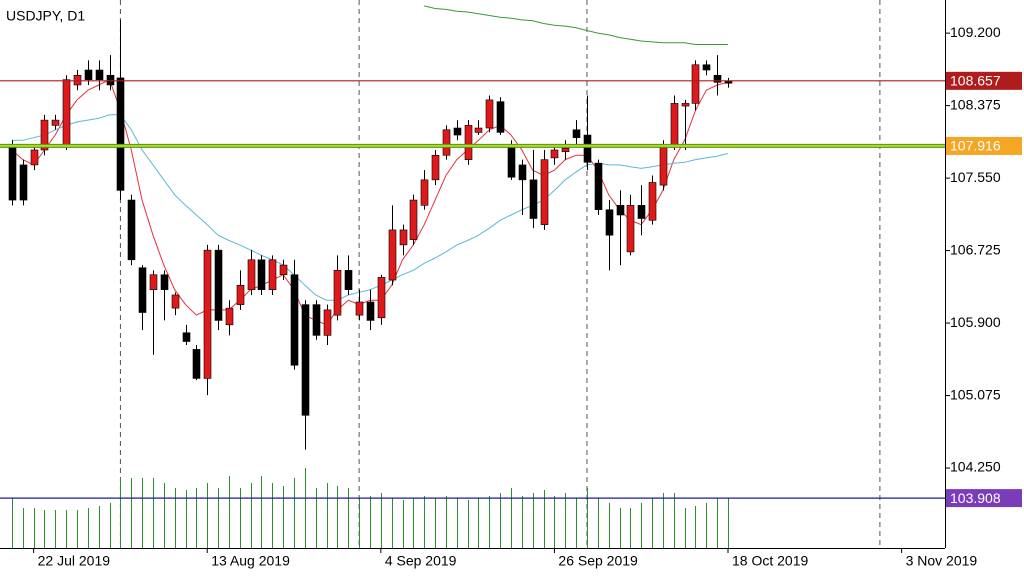 The width and height of the screenshot is (1024, 577). What do you see at coordinates (421, 561) in the screenshot?
I see `x-tick-label: 4 Sep 2019` at bounding box center [421, 561].